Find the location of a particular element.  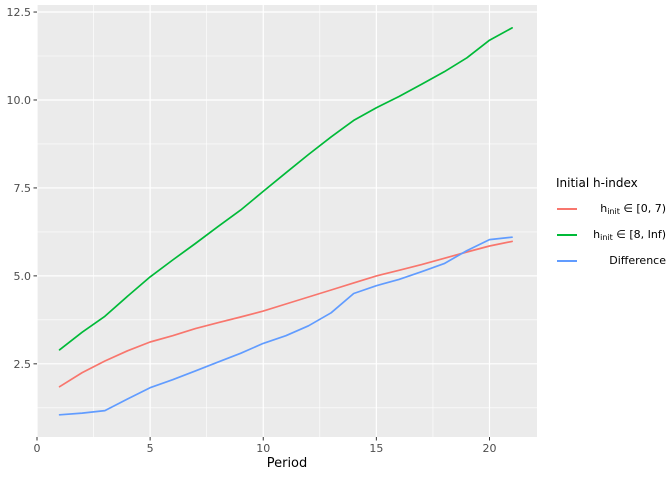

x-tick-label: 5 is located at coordinates (150, 448).